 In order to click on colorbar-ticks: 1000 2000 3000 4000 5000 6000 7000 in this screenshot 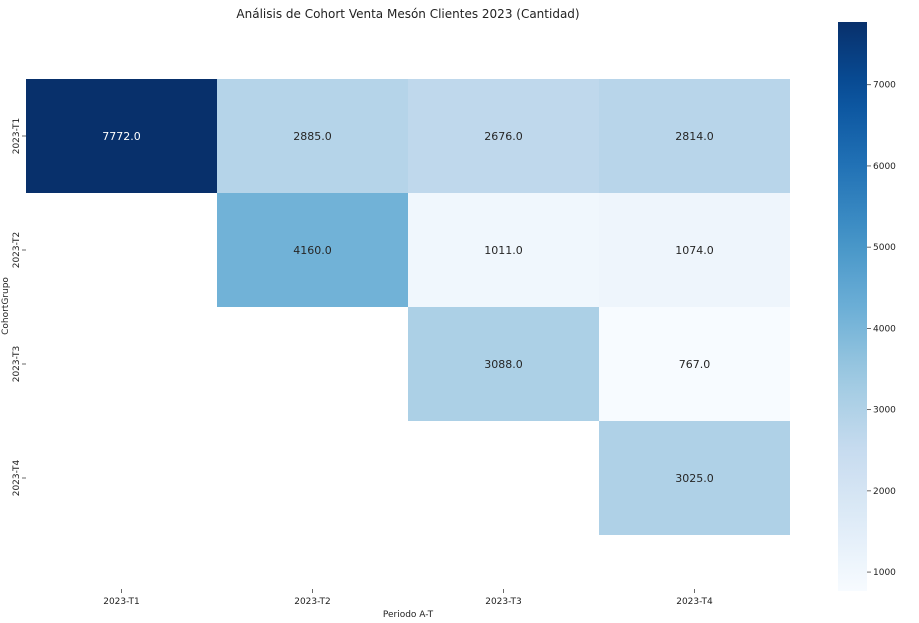, I will do `click(881, 329)`.